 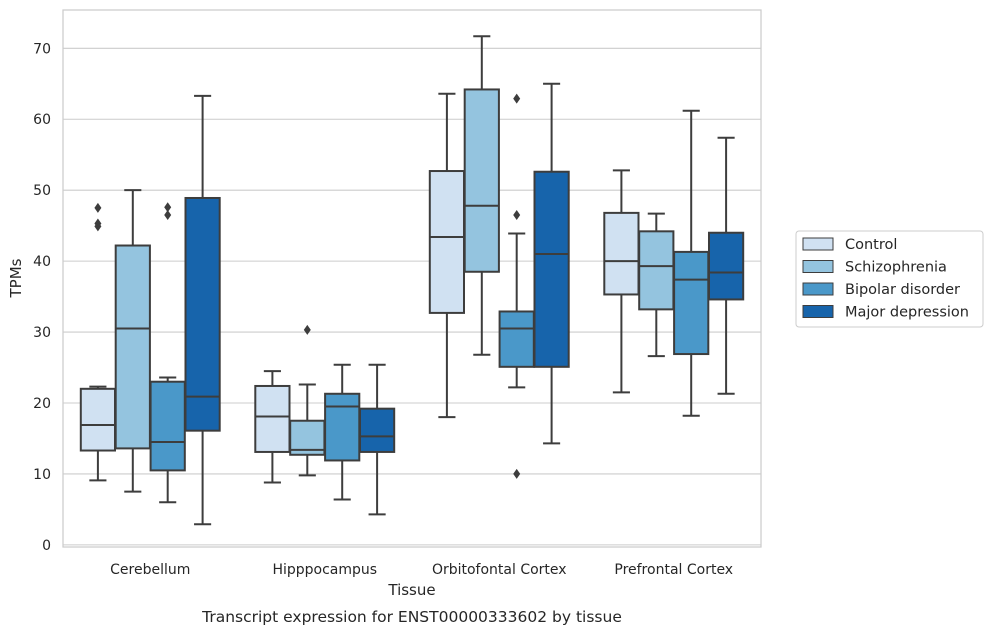 I want to click on y-tick-label: 0, so click(x=46, y=546).